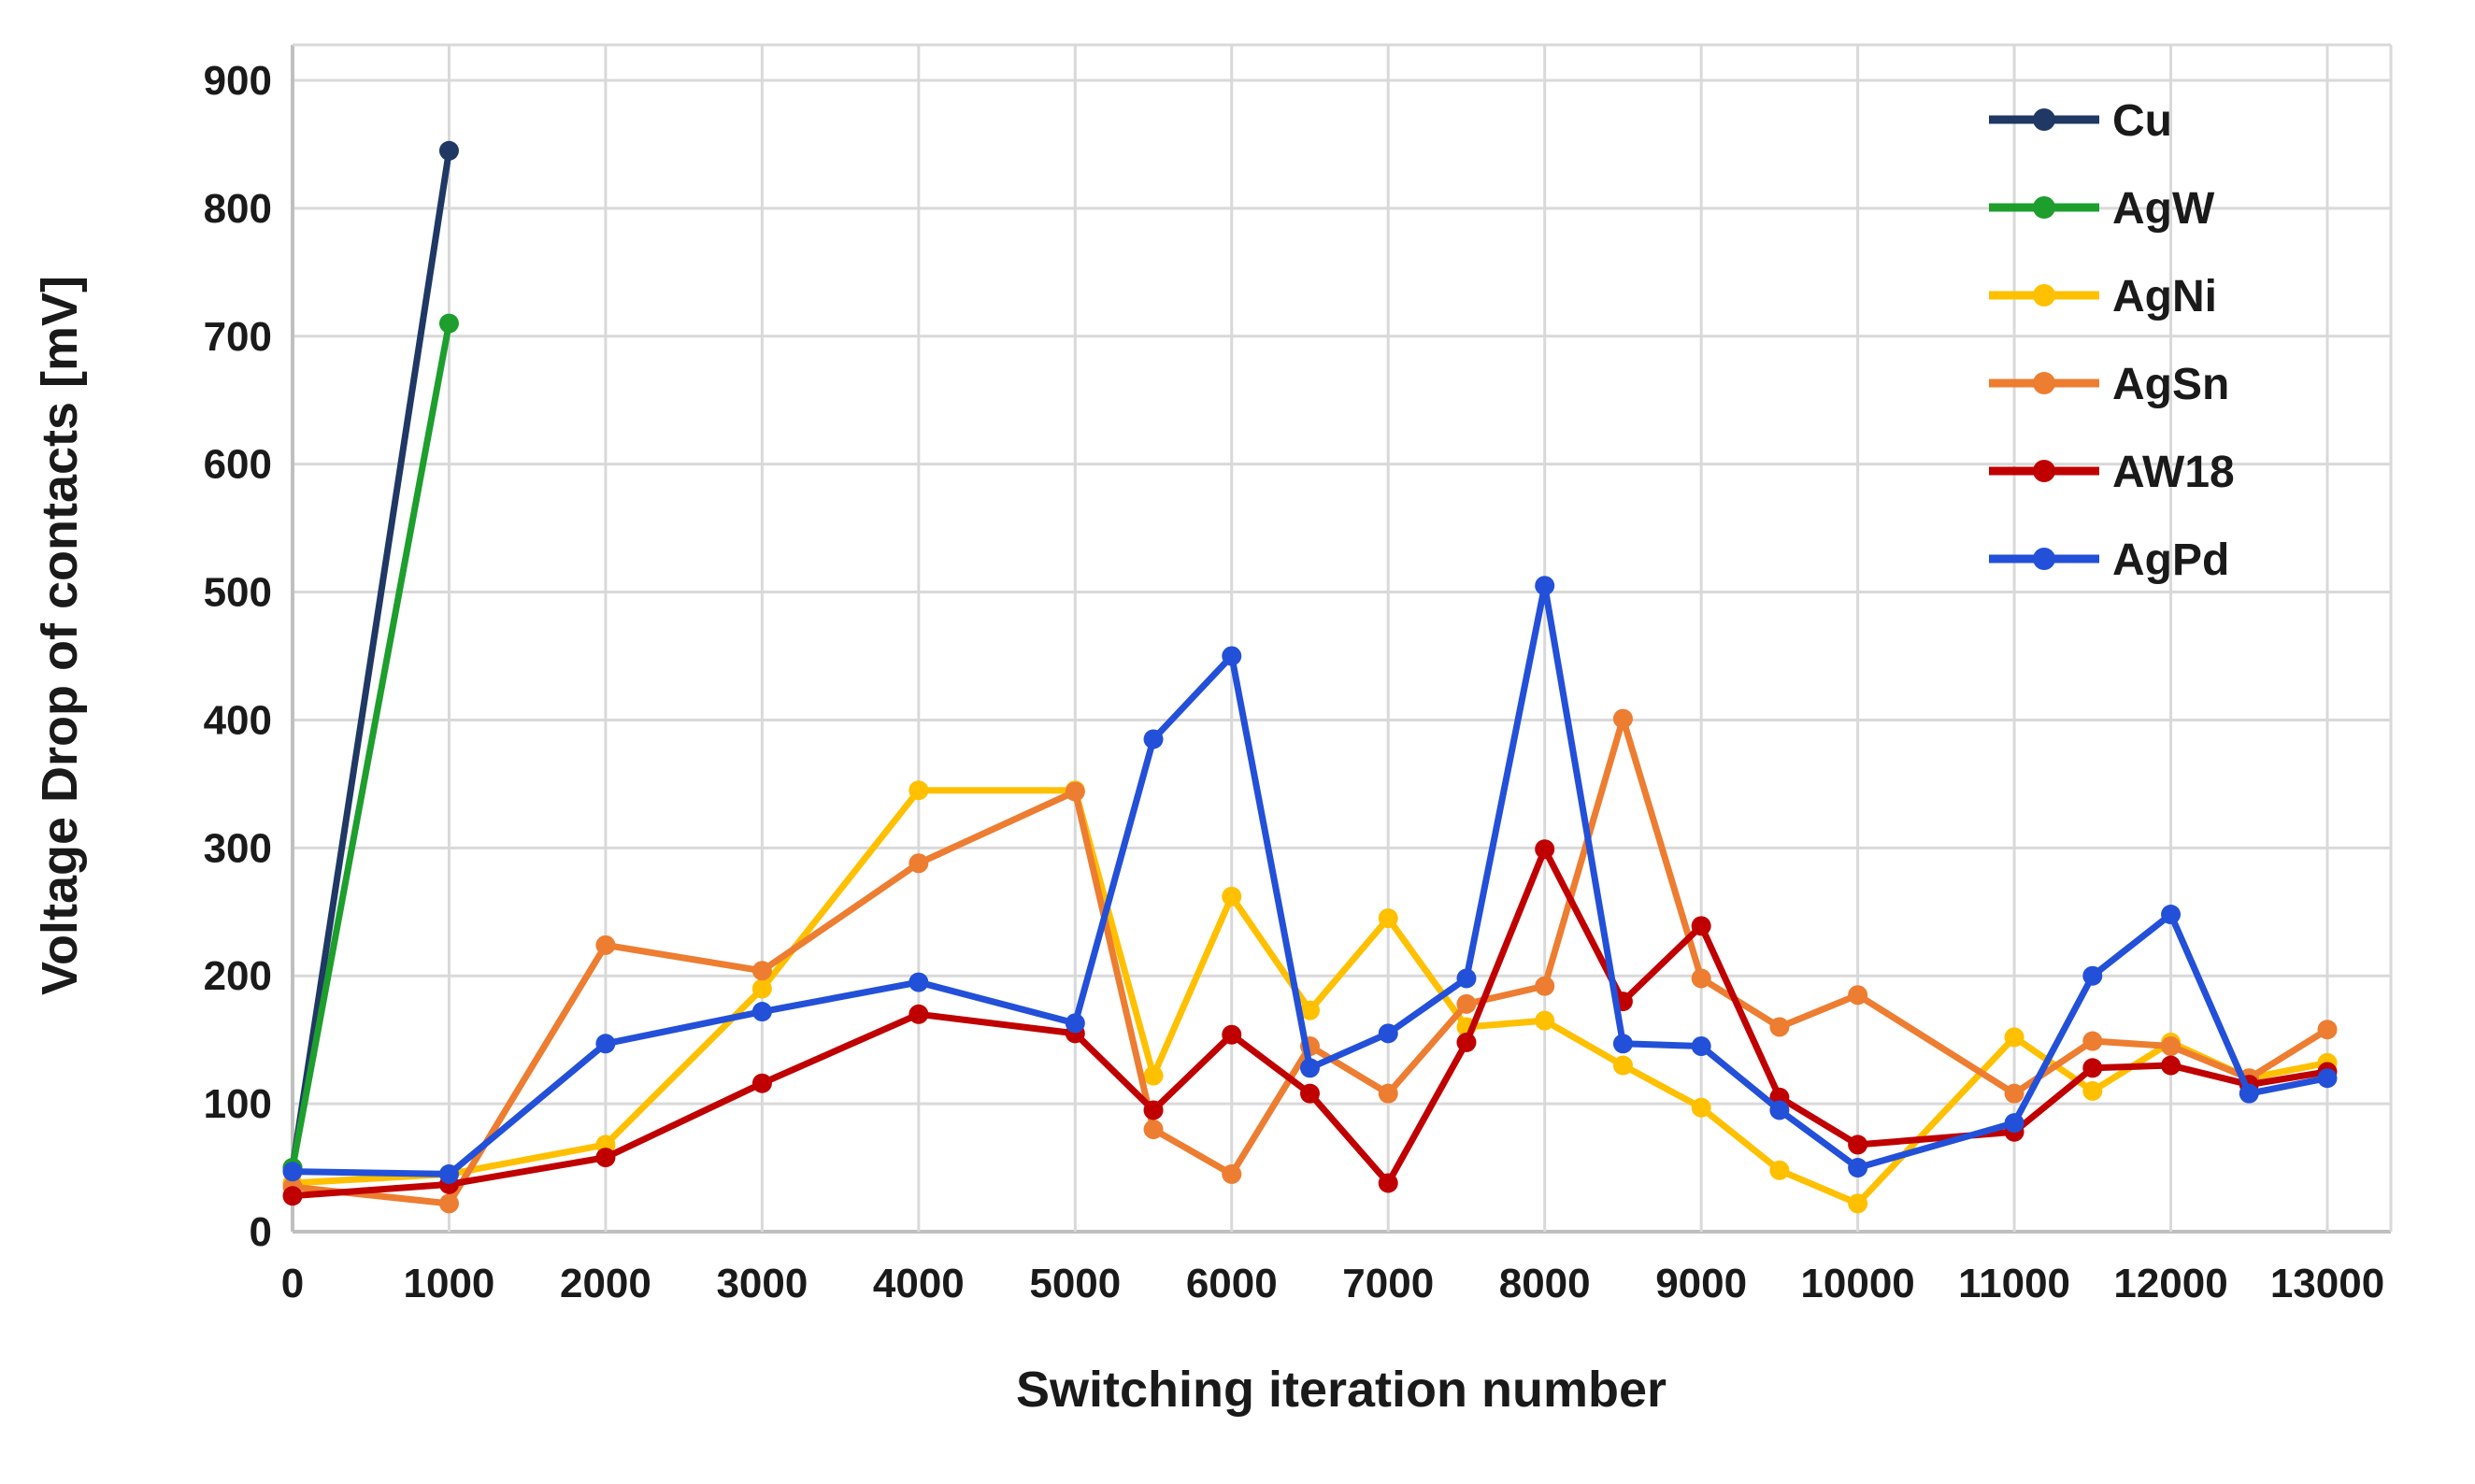 This screenshot has width=2475, height=1484. Describe the element at coordinates (238, 465) in the screenshot. I see `y-tick-label: 600` at that location.